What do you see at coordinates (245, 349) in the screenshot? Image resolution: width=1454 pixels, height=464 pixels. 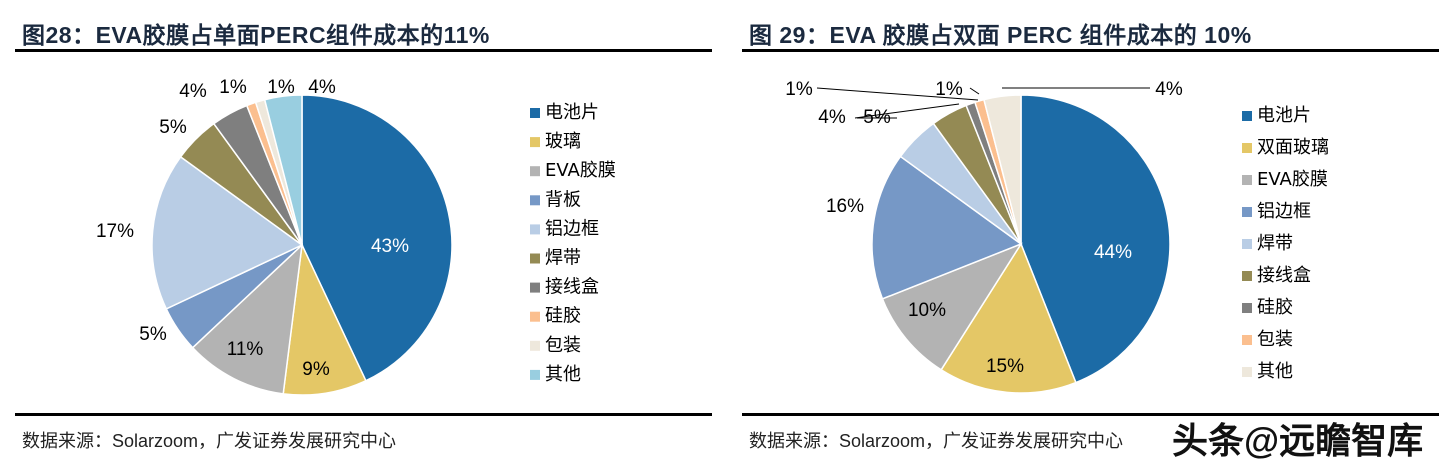 I see `data-label: 11%` at bounding box center [245, 349].